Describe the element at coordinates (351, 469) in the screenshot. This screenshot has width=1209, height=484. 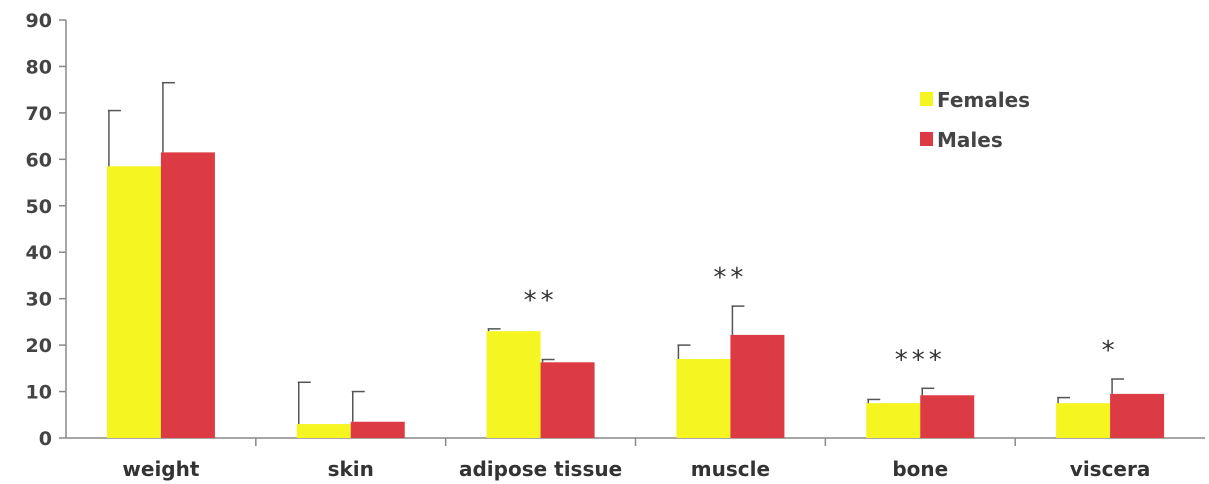
I see `x-tick-label: skin` at that location.